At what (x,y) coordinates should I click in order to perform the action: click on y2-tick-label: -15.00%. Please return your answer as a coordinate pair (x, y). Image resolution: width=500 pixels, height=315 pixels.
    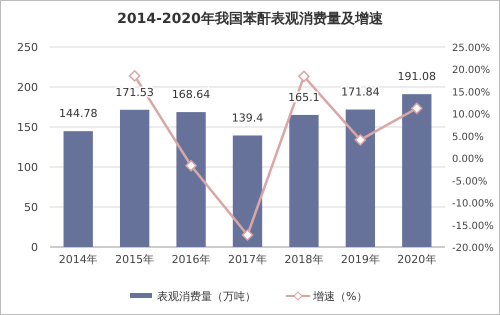
    Looking at the image, I should click on (473, 226).